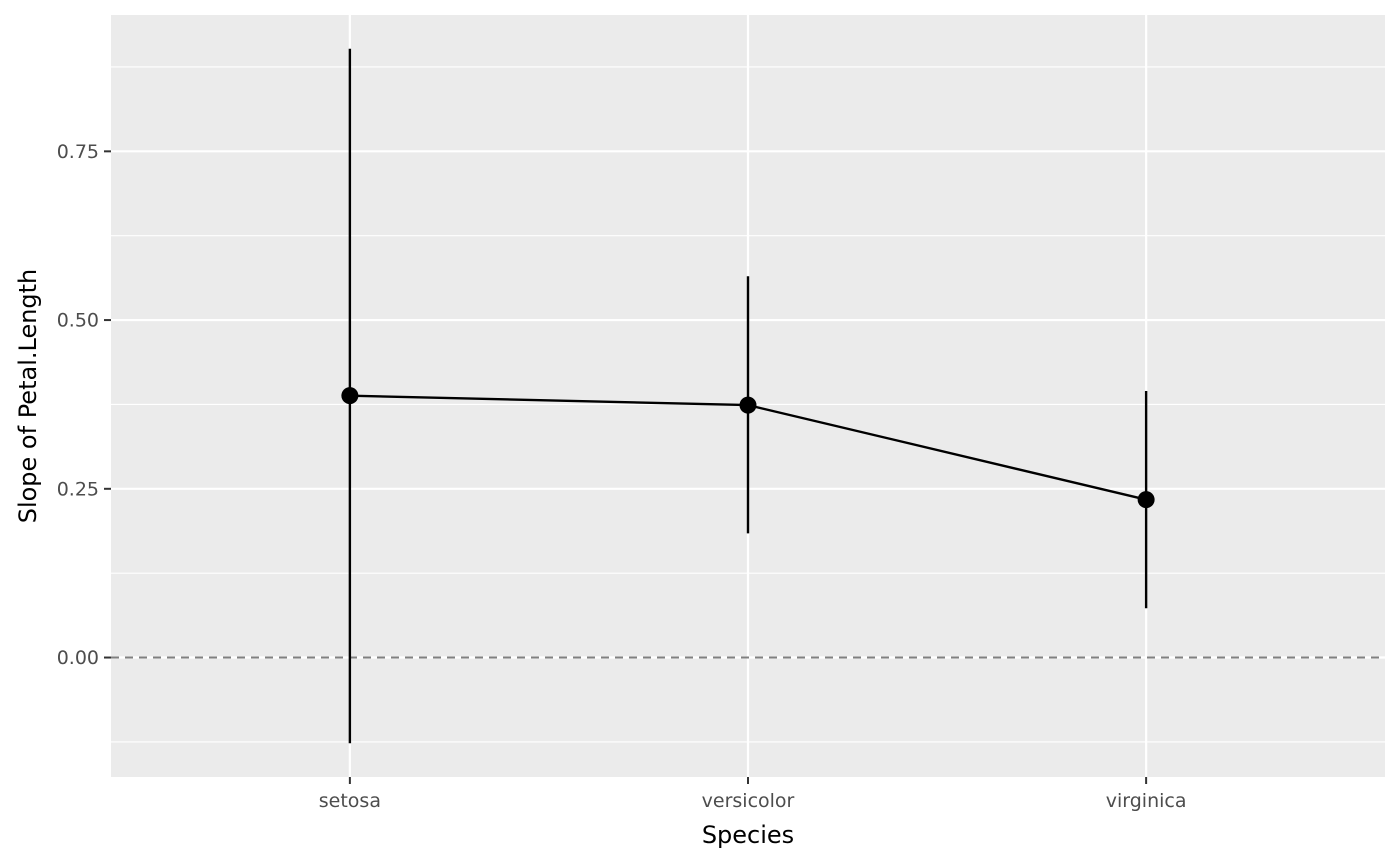  I want to click on x-tick-label: versicolor, so click(748, 801).